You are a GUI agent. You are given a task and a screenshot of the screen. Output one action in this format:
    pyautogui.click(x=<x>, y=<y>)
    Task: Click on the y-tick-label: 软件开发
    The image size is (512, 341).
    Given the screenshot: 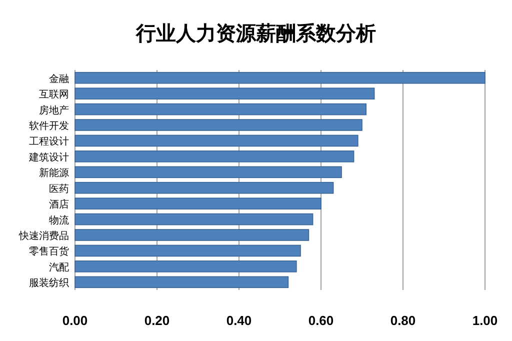 What is the action you would take?
    pyautogui.click(x=49, y=126)
    